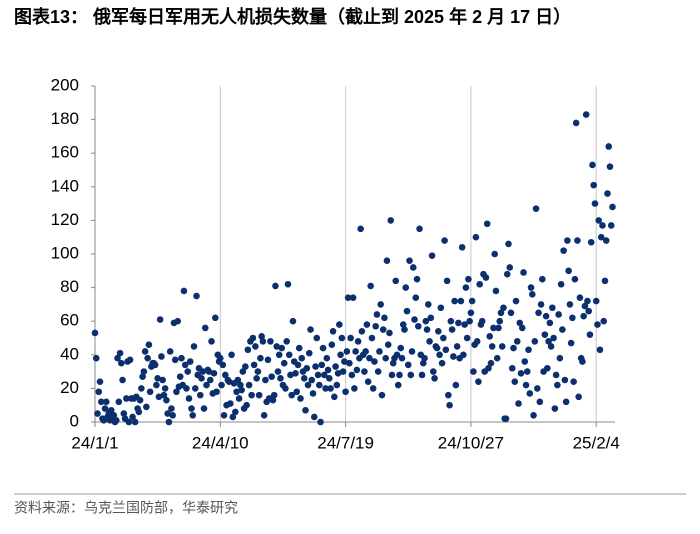 This screenshot has height=534, width=700. Describe the element at coordinates (69, 286) in the screenshot. I see `y-tick-label: 80` at that location.